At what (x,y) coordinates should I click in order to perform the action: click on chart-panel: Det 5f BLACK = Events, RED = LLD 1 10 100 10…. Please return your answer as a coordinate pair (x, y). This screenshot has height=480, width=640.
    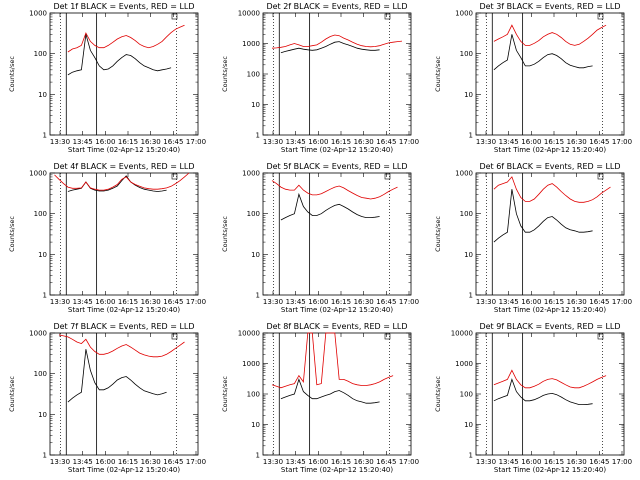
    Looking at the image, I should click on (320, 238).